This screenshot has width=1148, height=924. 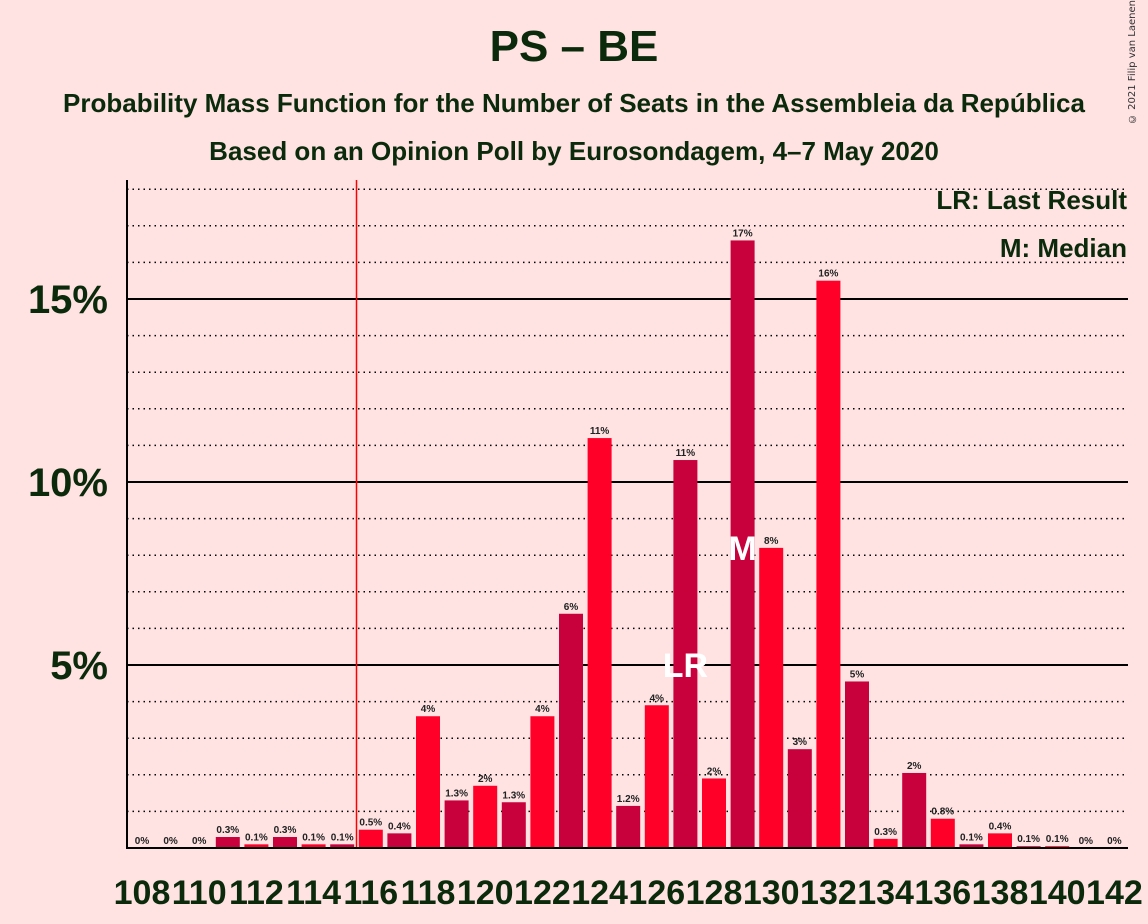 I want to click on x-tick-label: 126, so click(x=656, y=893).